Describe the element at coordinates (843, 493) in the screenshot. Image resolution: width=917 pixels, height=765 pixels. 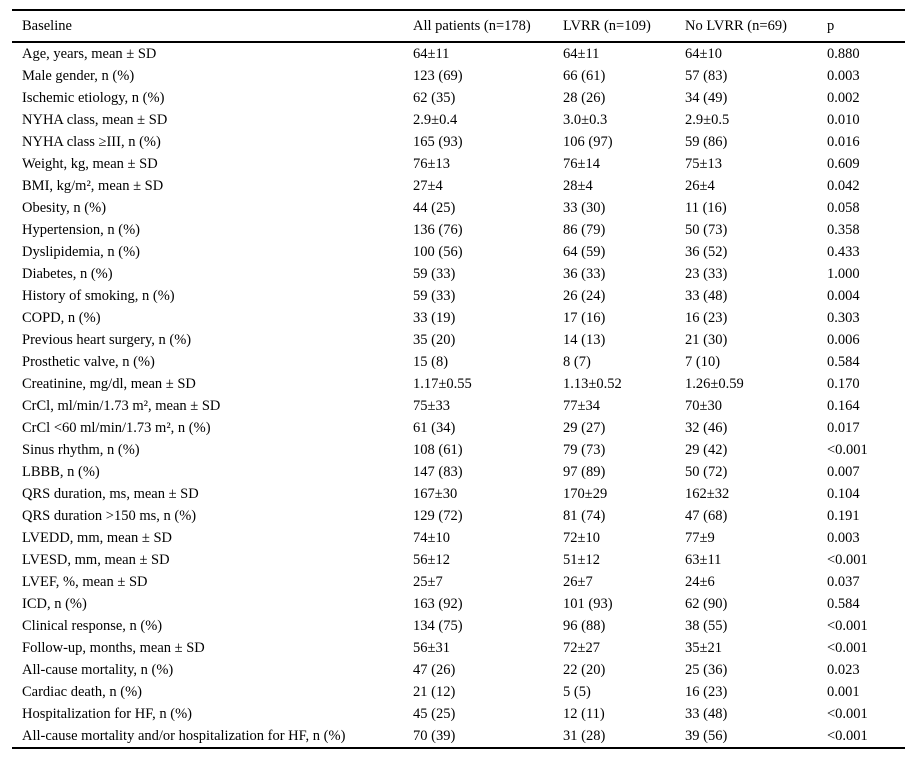
I see `cell-value: 0.104` at that location.